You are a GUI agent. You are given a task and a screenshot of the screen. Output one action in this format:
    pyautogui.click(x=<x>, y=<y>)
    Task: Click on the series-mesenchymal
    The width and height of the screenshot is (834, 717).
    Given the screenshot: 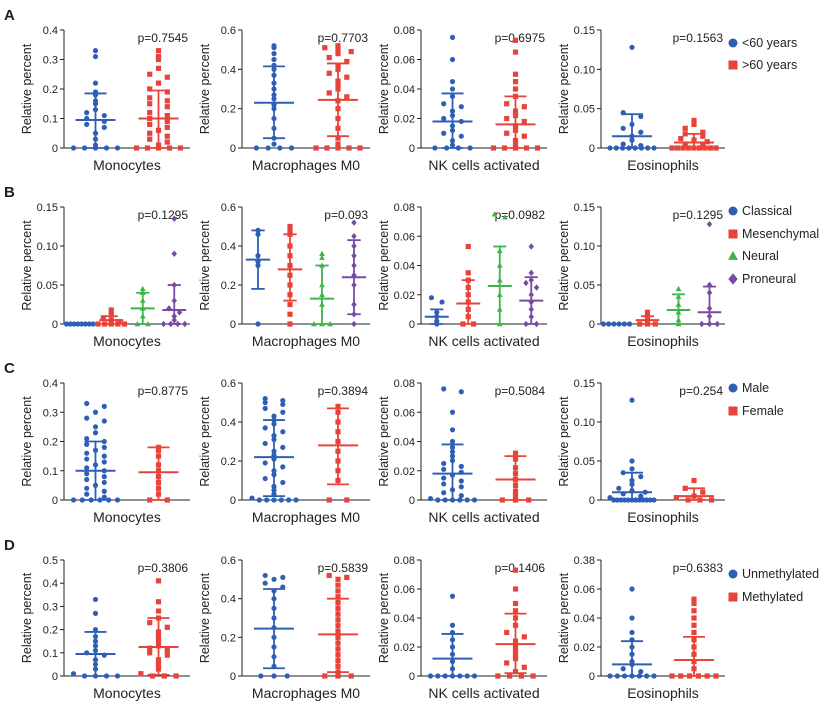 What is the action you would take?
    pyautogui.click(x=290, y=275)
    